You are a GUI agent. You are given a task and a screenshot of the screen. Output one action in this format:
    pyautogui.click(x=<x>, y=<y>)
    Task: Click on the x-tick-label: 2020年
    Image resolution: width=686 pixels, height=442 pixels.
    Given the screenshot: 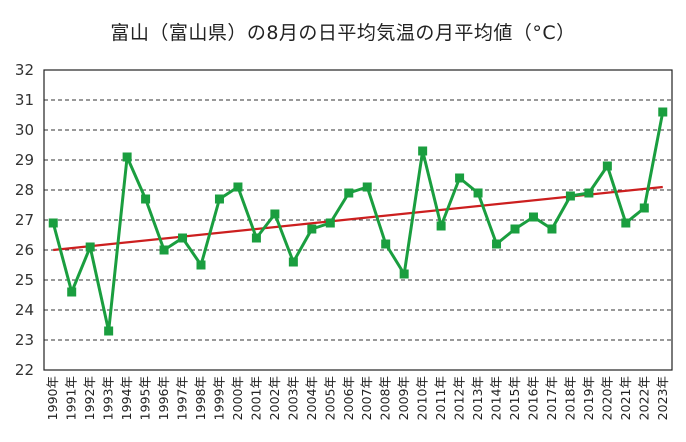 What is the action you would take?
    pyautogui.click(x=606, y=398)
    